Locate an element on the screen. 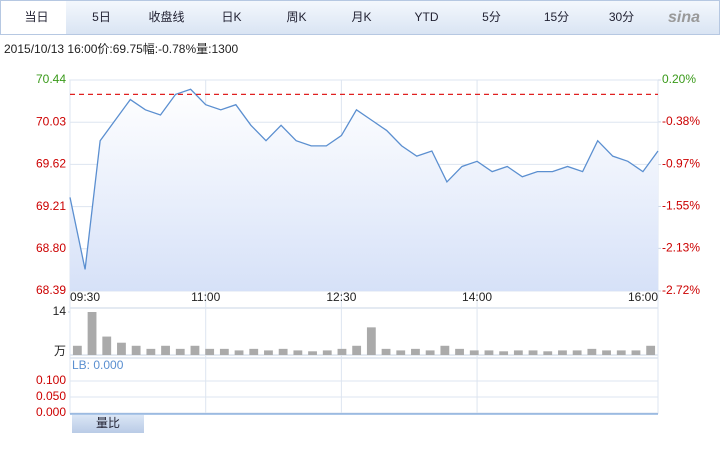 The height and width of the screenshot is (455, 720). y-tick-label: 69.62 is located at coordinates (51, 164).